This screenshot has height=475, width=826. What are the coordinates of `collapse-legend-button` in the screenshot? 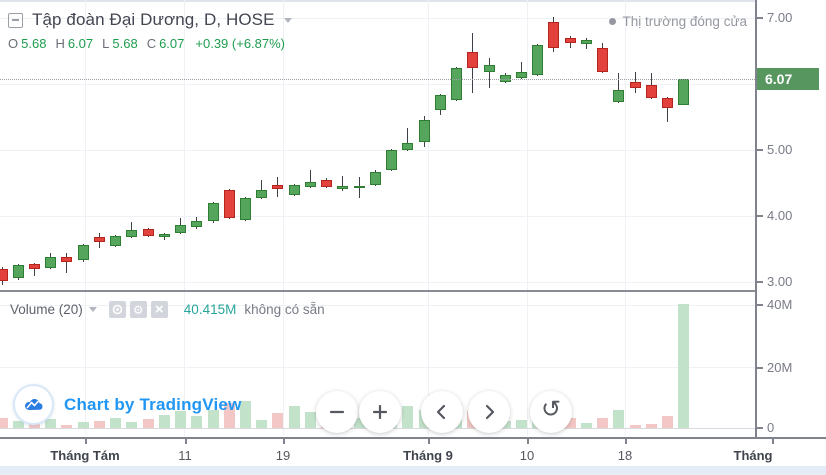 It's located at (15, 20).